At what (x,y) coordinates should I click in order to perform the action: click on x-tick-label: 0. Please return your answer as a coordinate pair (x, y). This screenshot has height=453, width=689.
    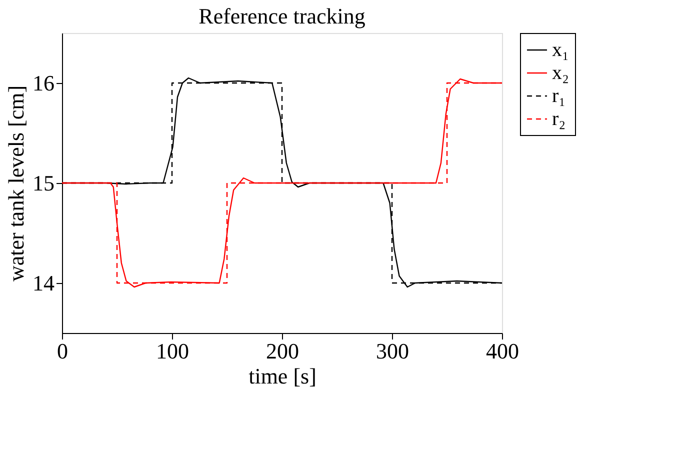
    Looking at the image, I should click on (62, 351).